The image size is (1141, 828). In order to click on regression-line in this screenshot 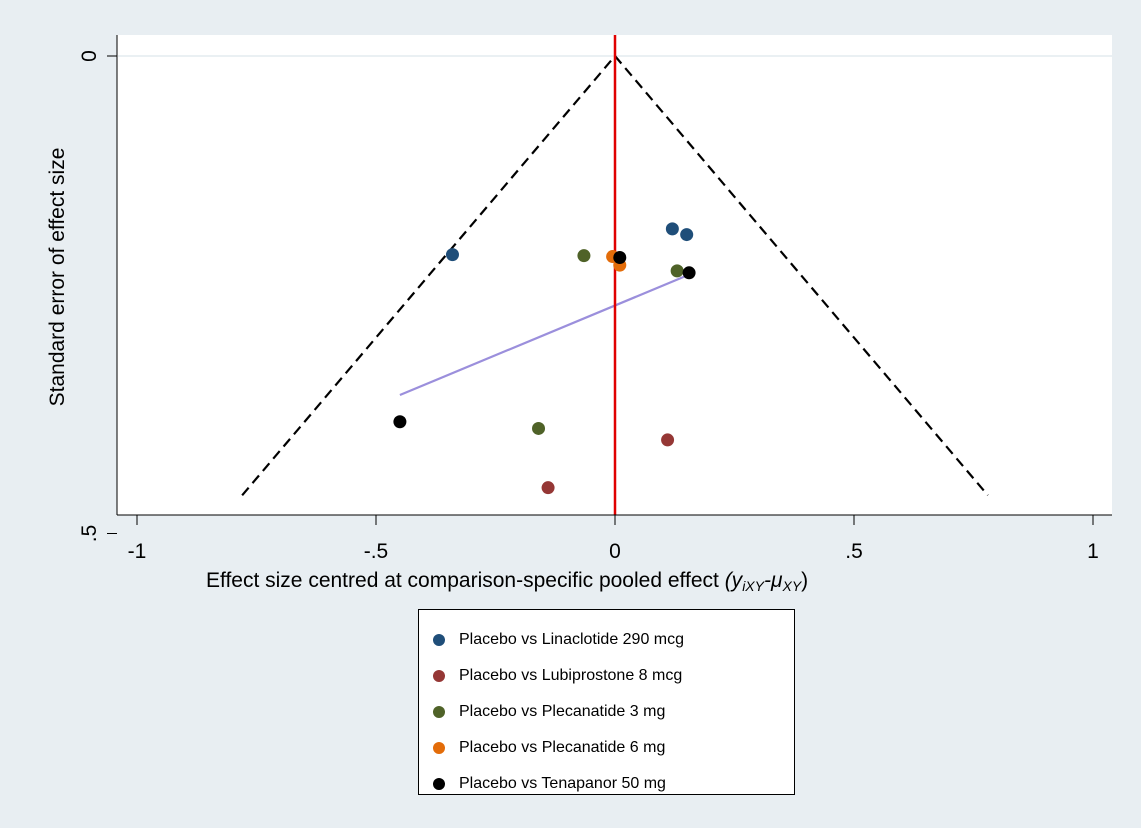, I will do `click(543, 335)`.